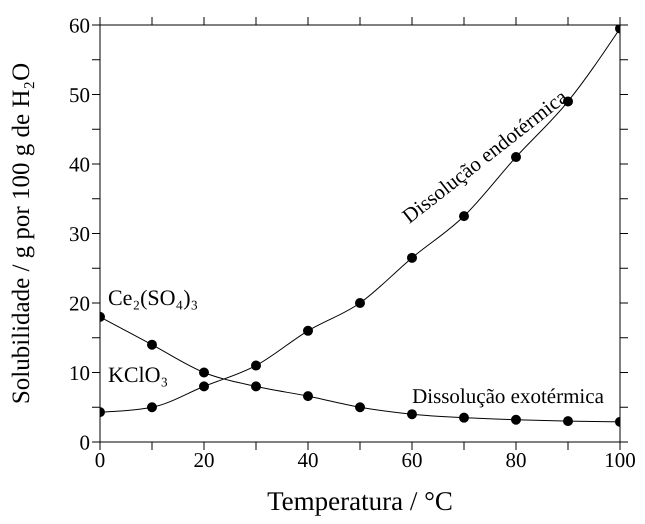  What do you see at coordinates (21, 233) in the screenshot?
I see `y-axis-title: Solubilidade / g por 100 g de H₂O` at bounding box center [21, 233].